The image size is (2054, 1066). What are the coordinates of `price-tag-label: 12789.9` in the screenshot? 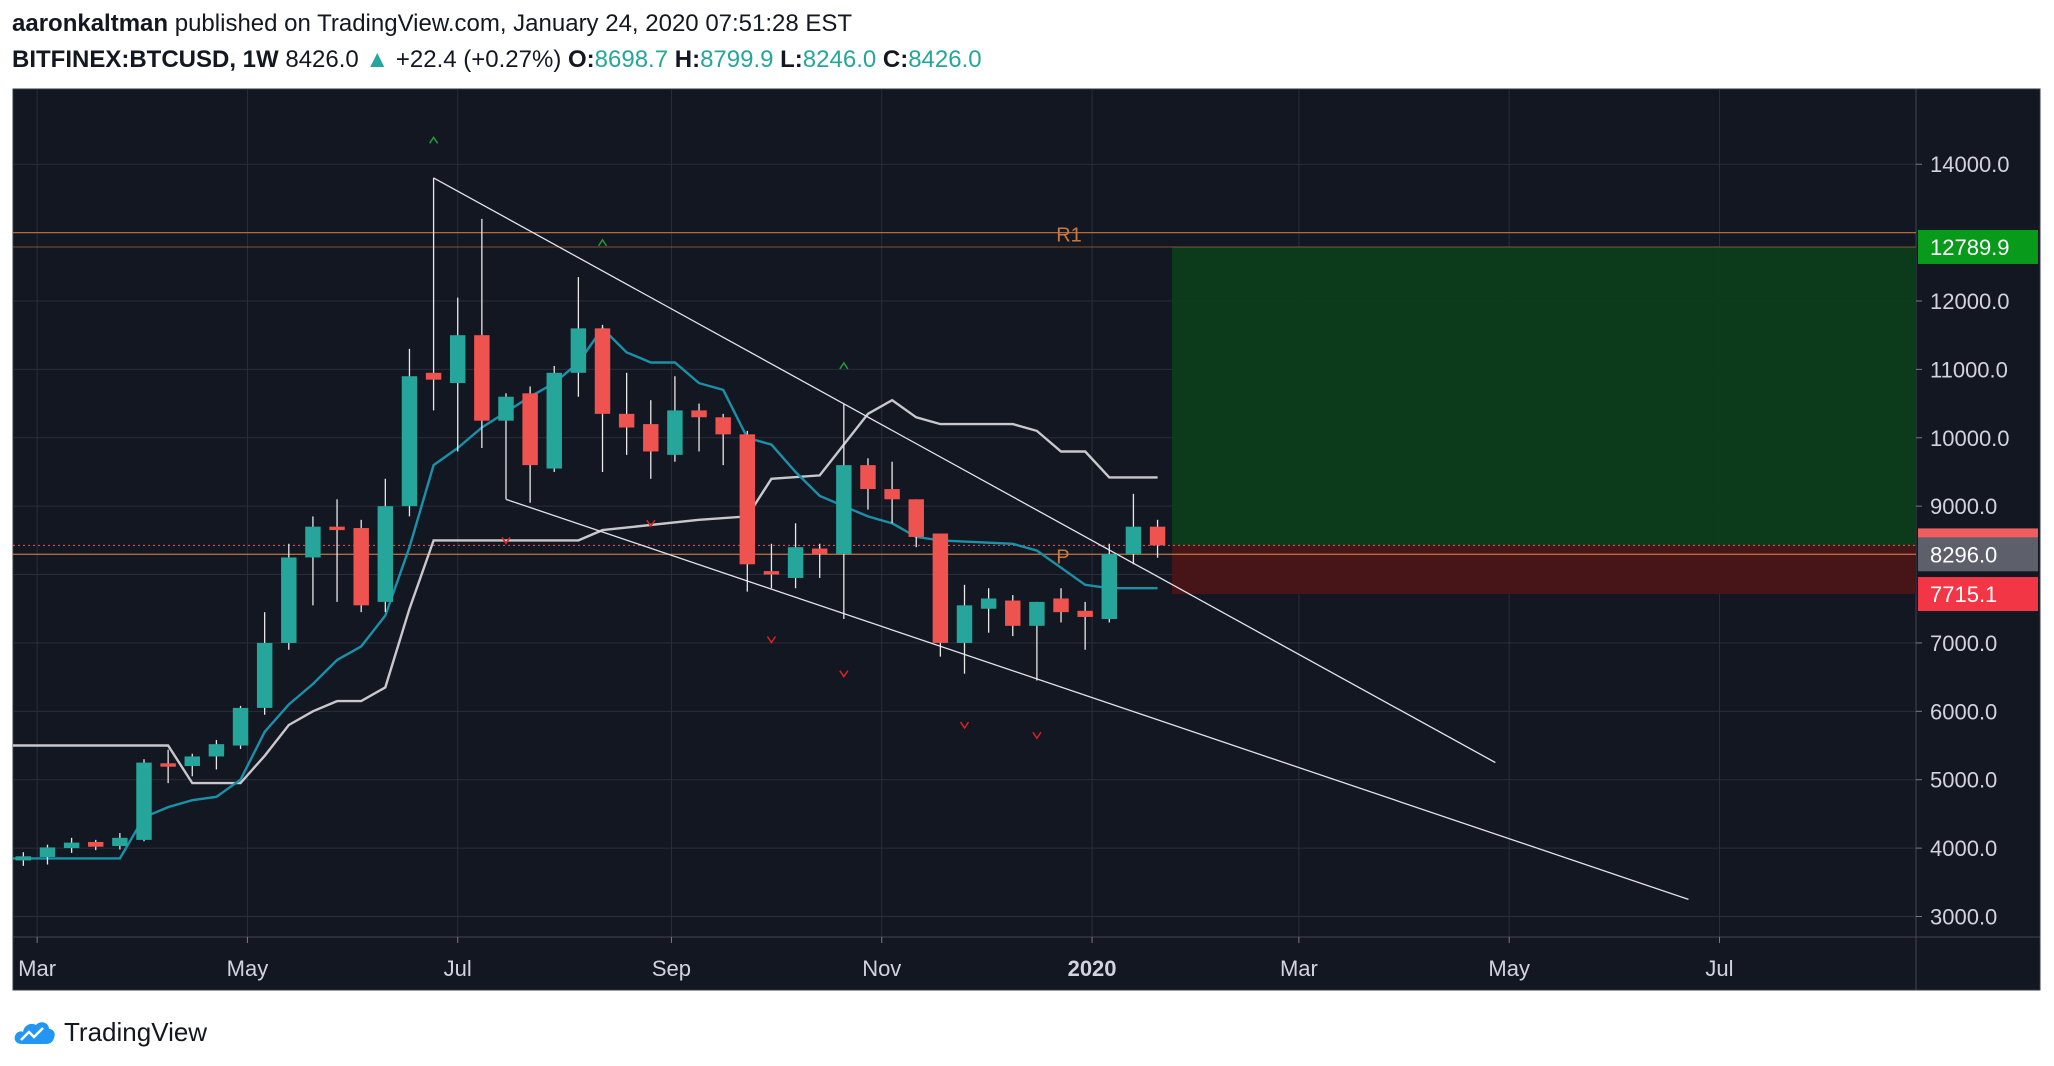 It's located at (1970, 247).